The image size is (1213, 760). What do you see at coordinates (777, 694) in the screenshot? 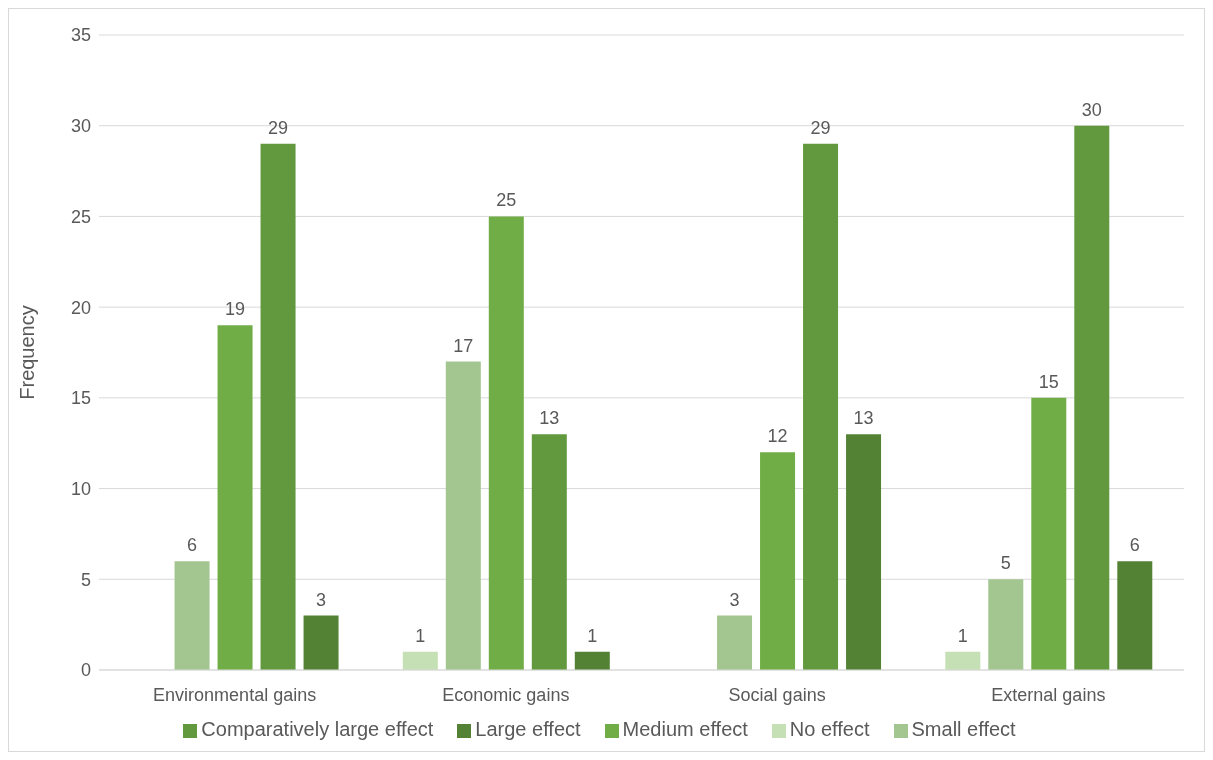
I see `x-tick-label: Social gains` at bounding box center [777, 694].